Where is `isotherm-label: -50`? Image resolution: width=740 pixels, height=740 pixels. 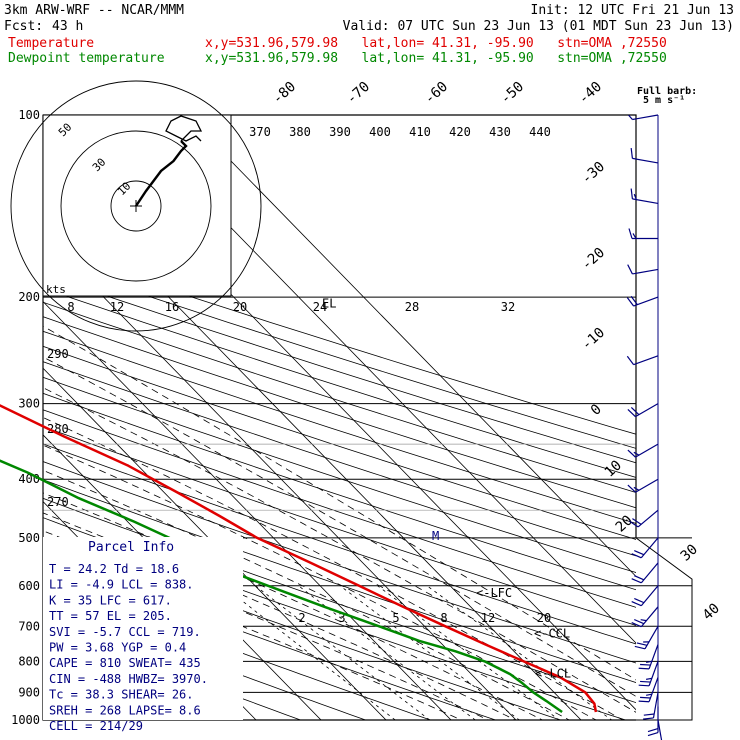
isotherm-label: -50 is located at coordinates (513, 93).